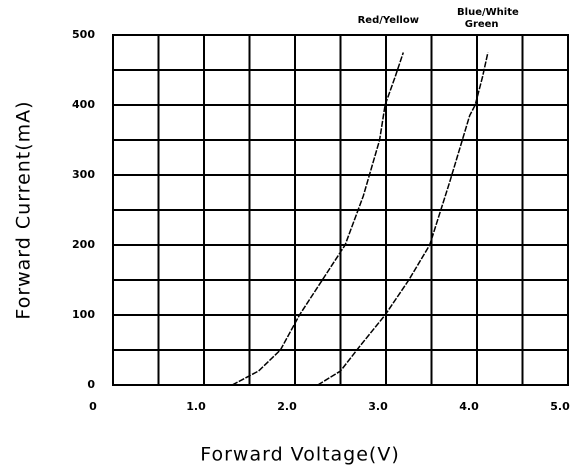 Image resolution: width=577 pixels, height=474 pixels. Describe the element at coordinates (83, 174) in the screenshot. I see `y-tick-label: 300` at that location.